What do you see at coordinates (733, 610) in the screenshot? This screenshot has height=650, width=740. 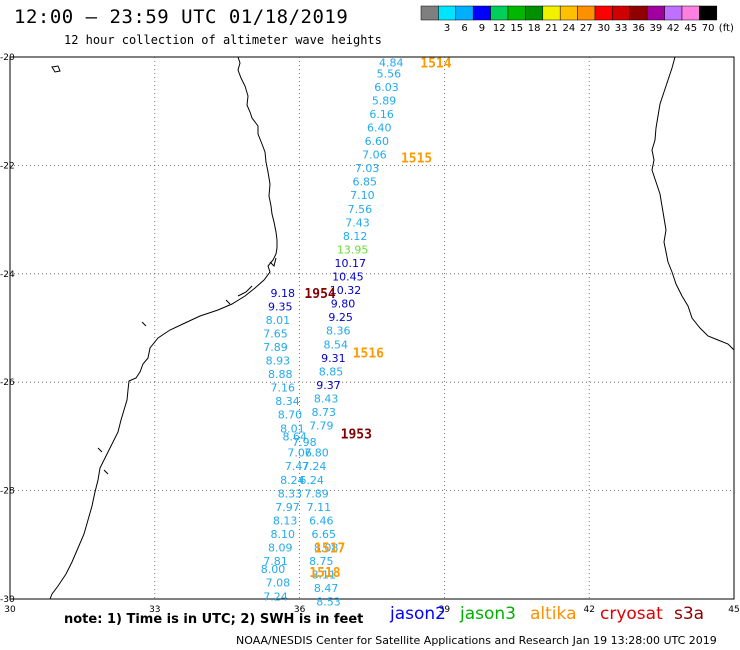 I see `lon-tick-label: 45` at bounding box center [733, 610].